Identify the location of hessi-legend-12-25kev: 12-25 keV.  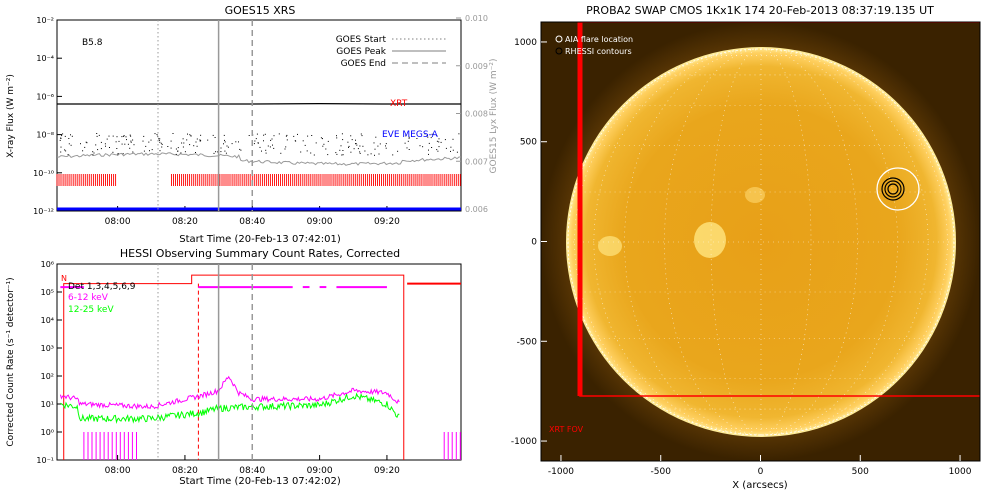
(91, 310).